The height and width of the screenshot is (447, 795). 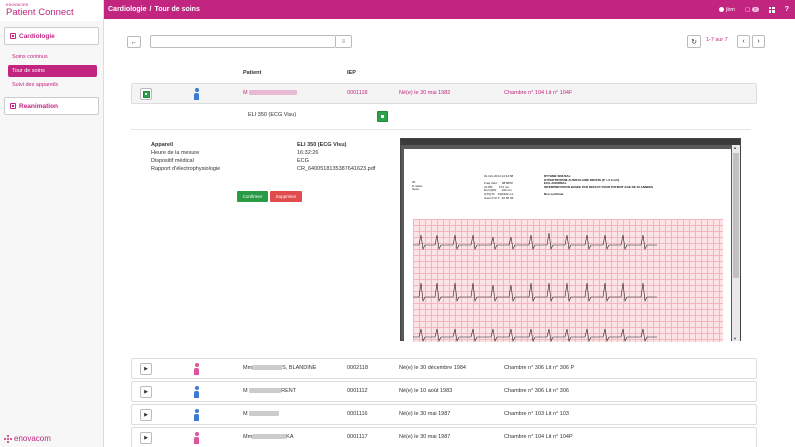 I want to click on next-page-button: ›, so click(x=758, y=41).